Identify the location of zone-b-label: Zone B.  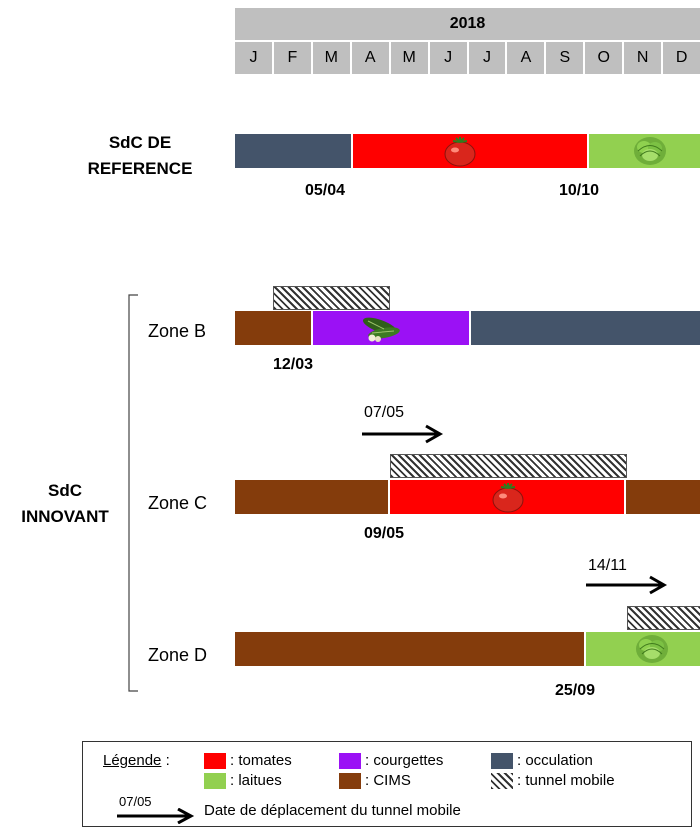
(177, 331).